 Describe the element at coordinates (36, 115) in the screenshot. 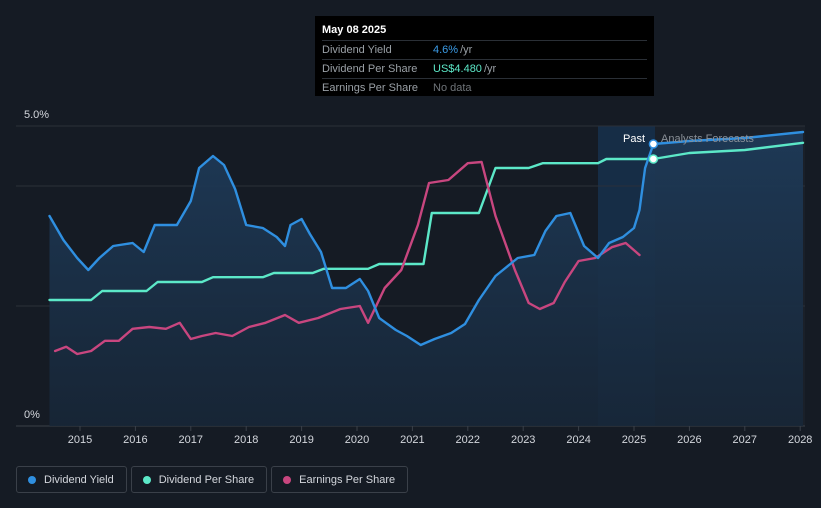

I see `y-tick-label: 5.0%` at that location.